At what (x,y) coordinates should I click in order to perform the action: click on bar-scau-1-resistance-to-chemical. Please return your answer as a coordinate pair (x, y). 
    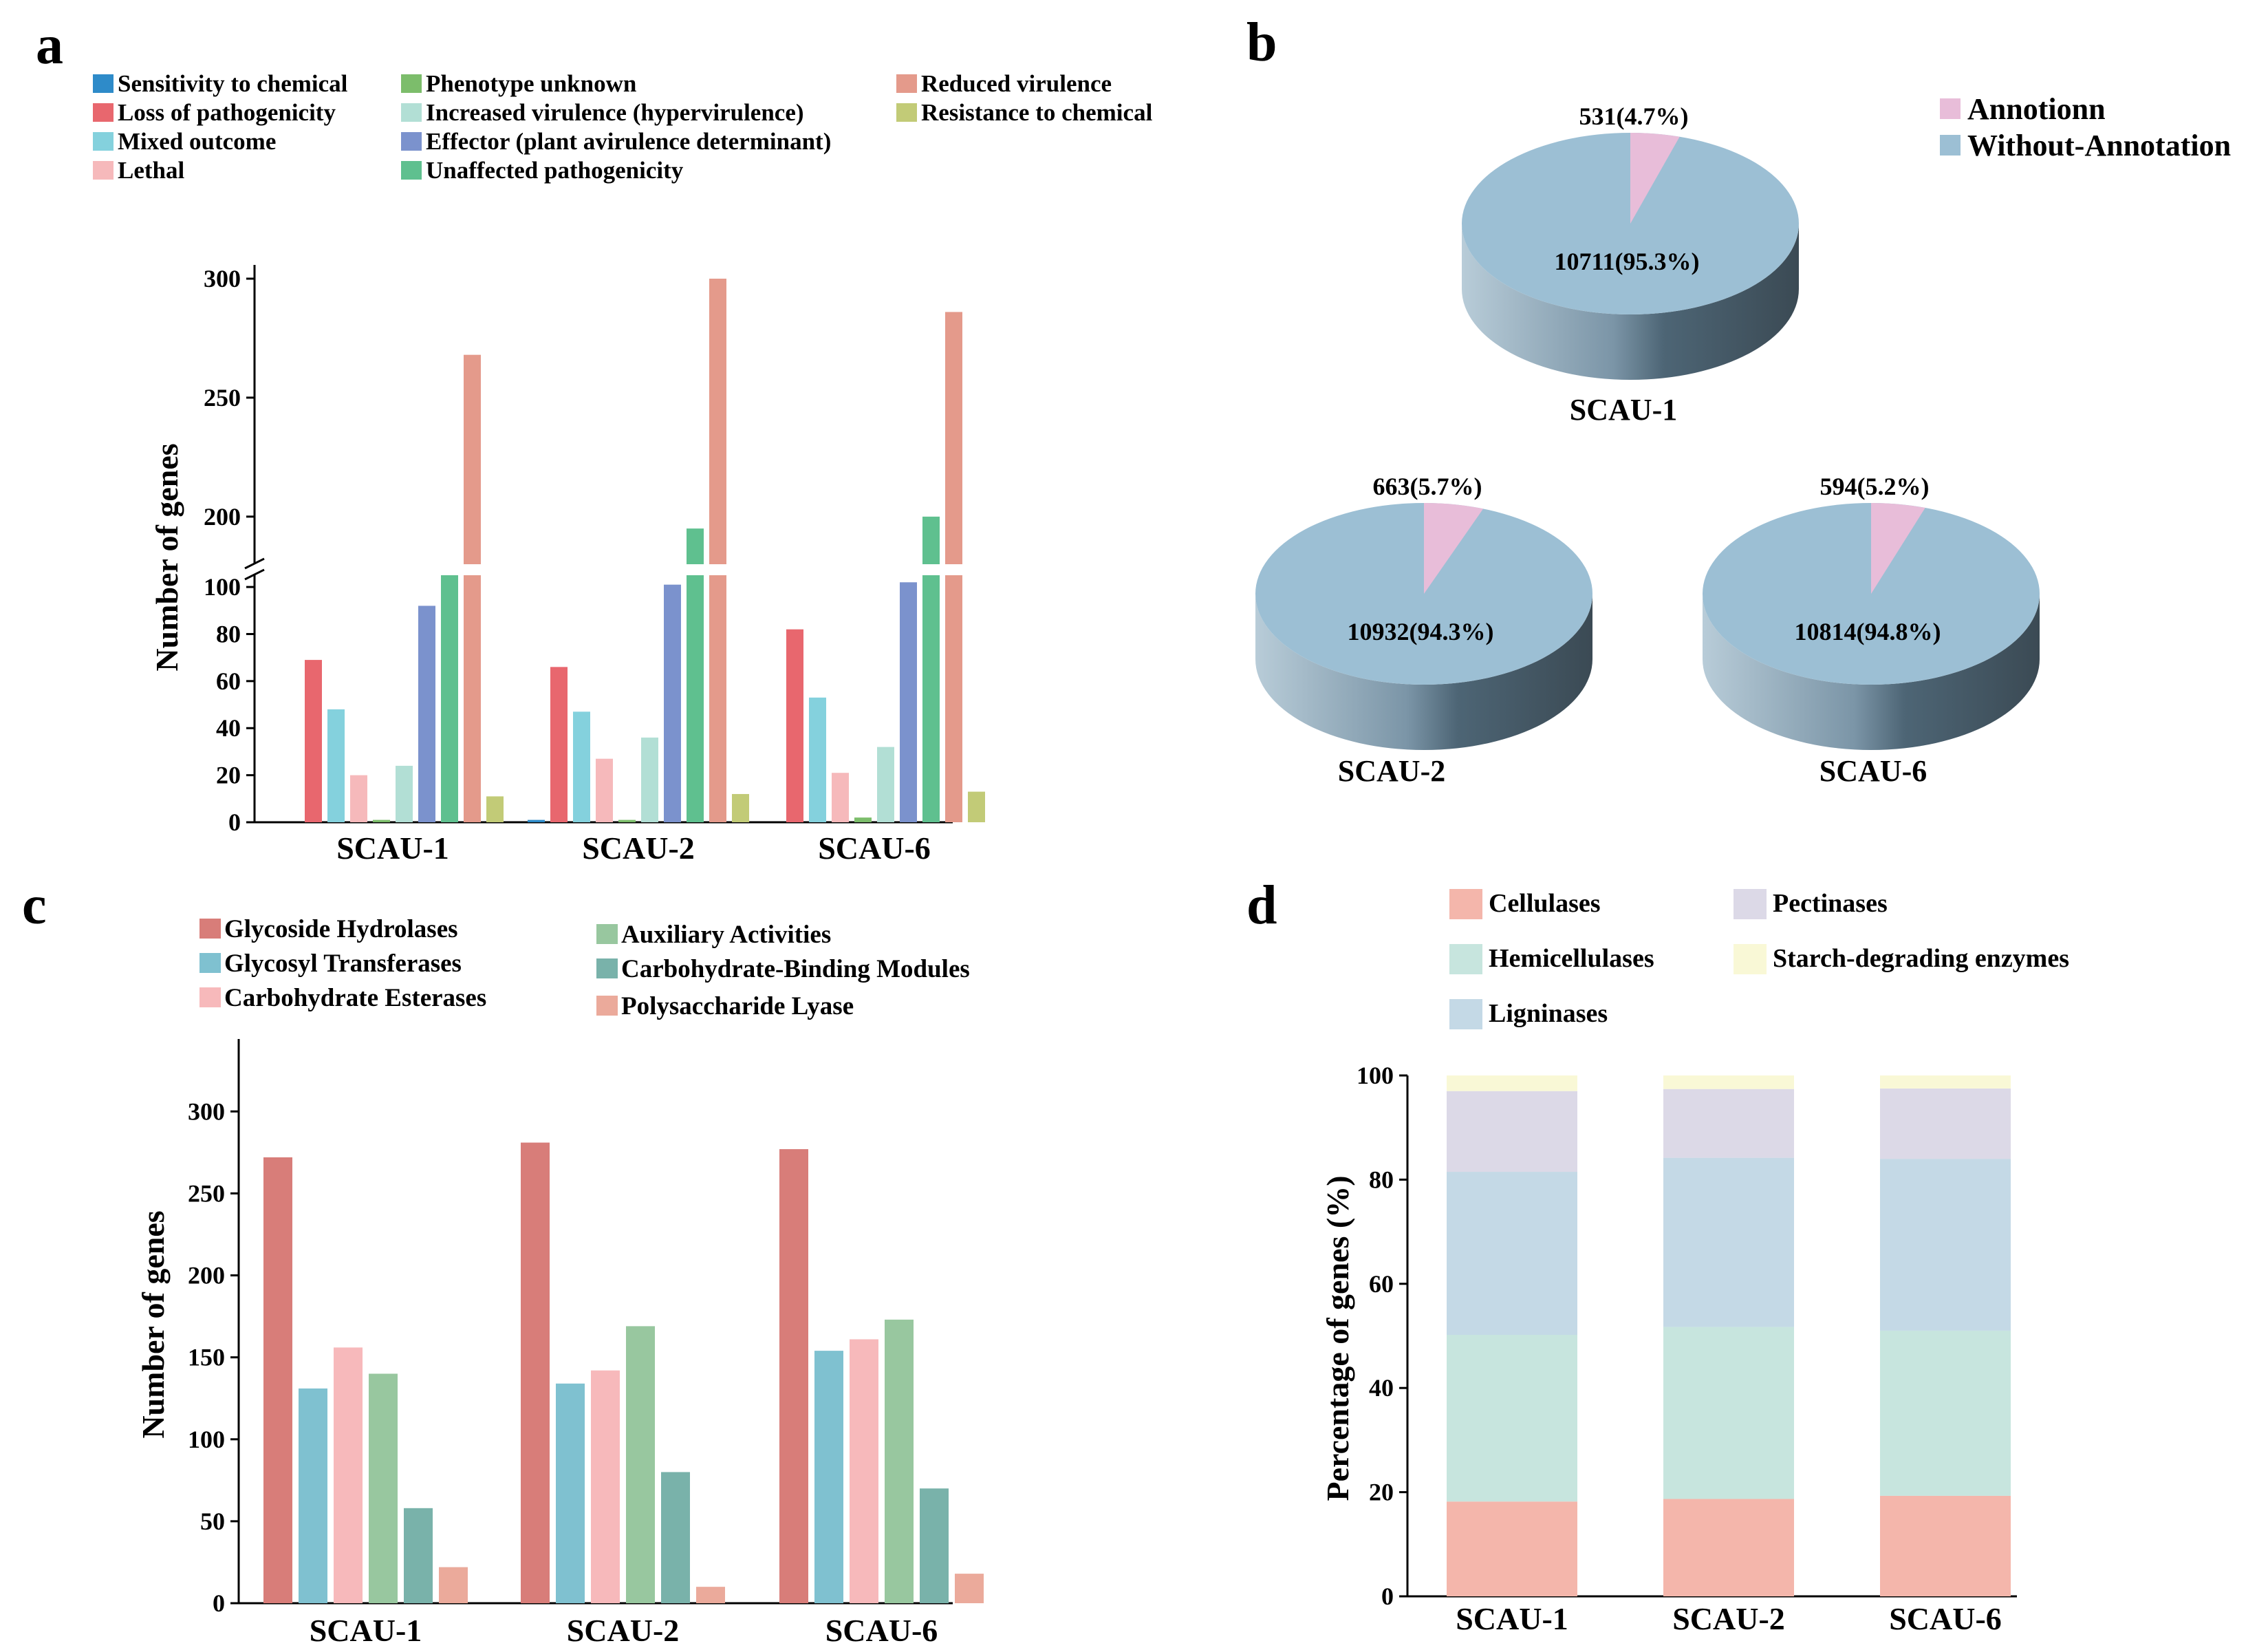
    Looking at the image, I should click on (495, 809).